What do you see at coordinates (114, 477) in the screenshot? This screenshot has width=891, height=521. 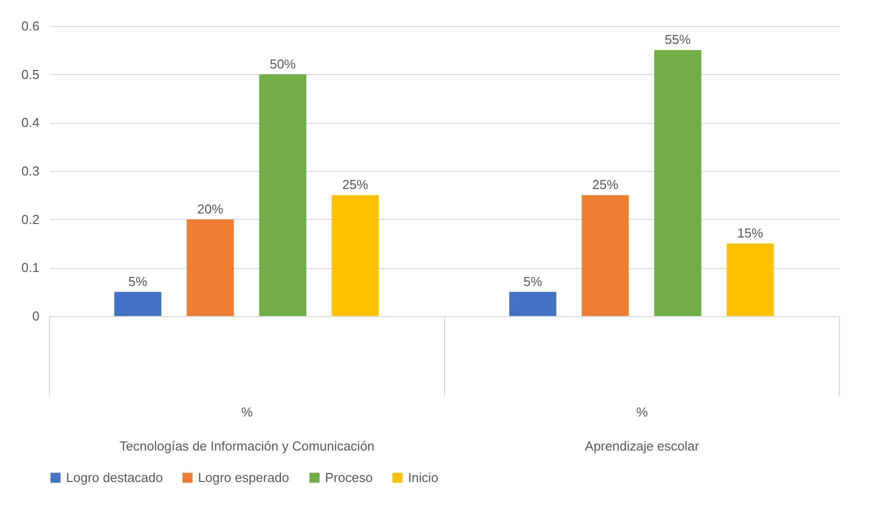 I see `legend-label: Logro destacado` at bounding box center [114, 477].